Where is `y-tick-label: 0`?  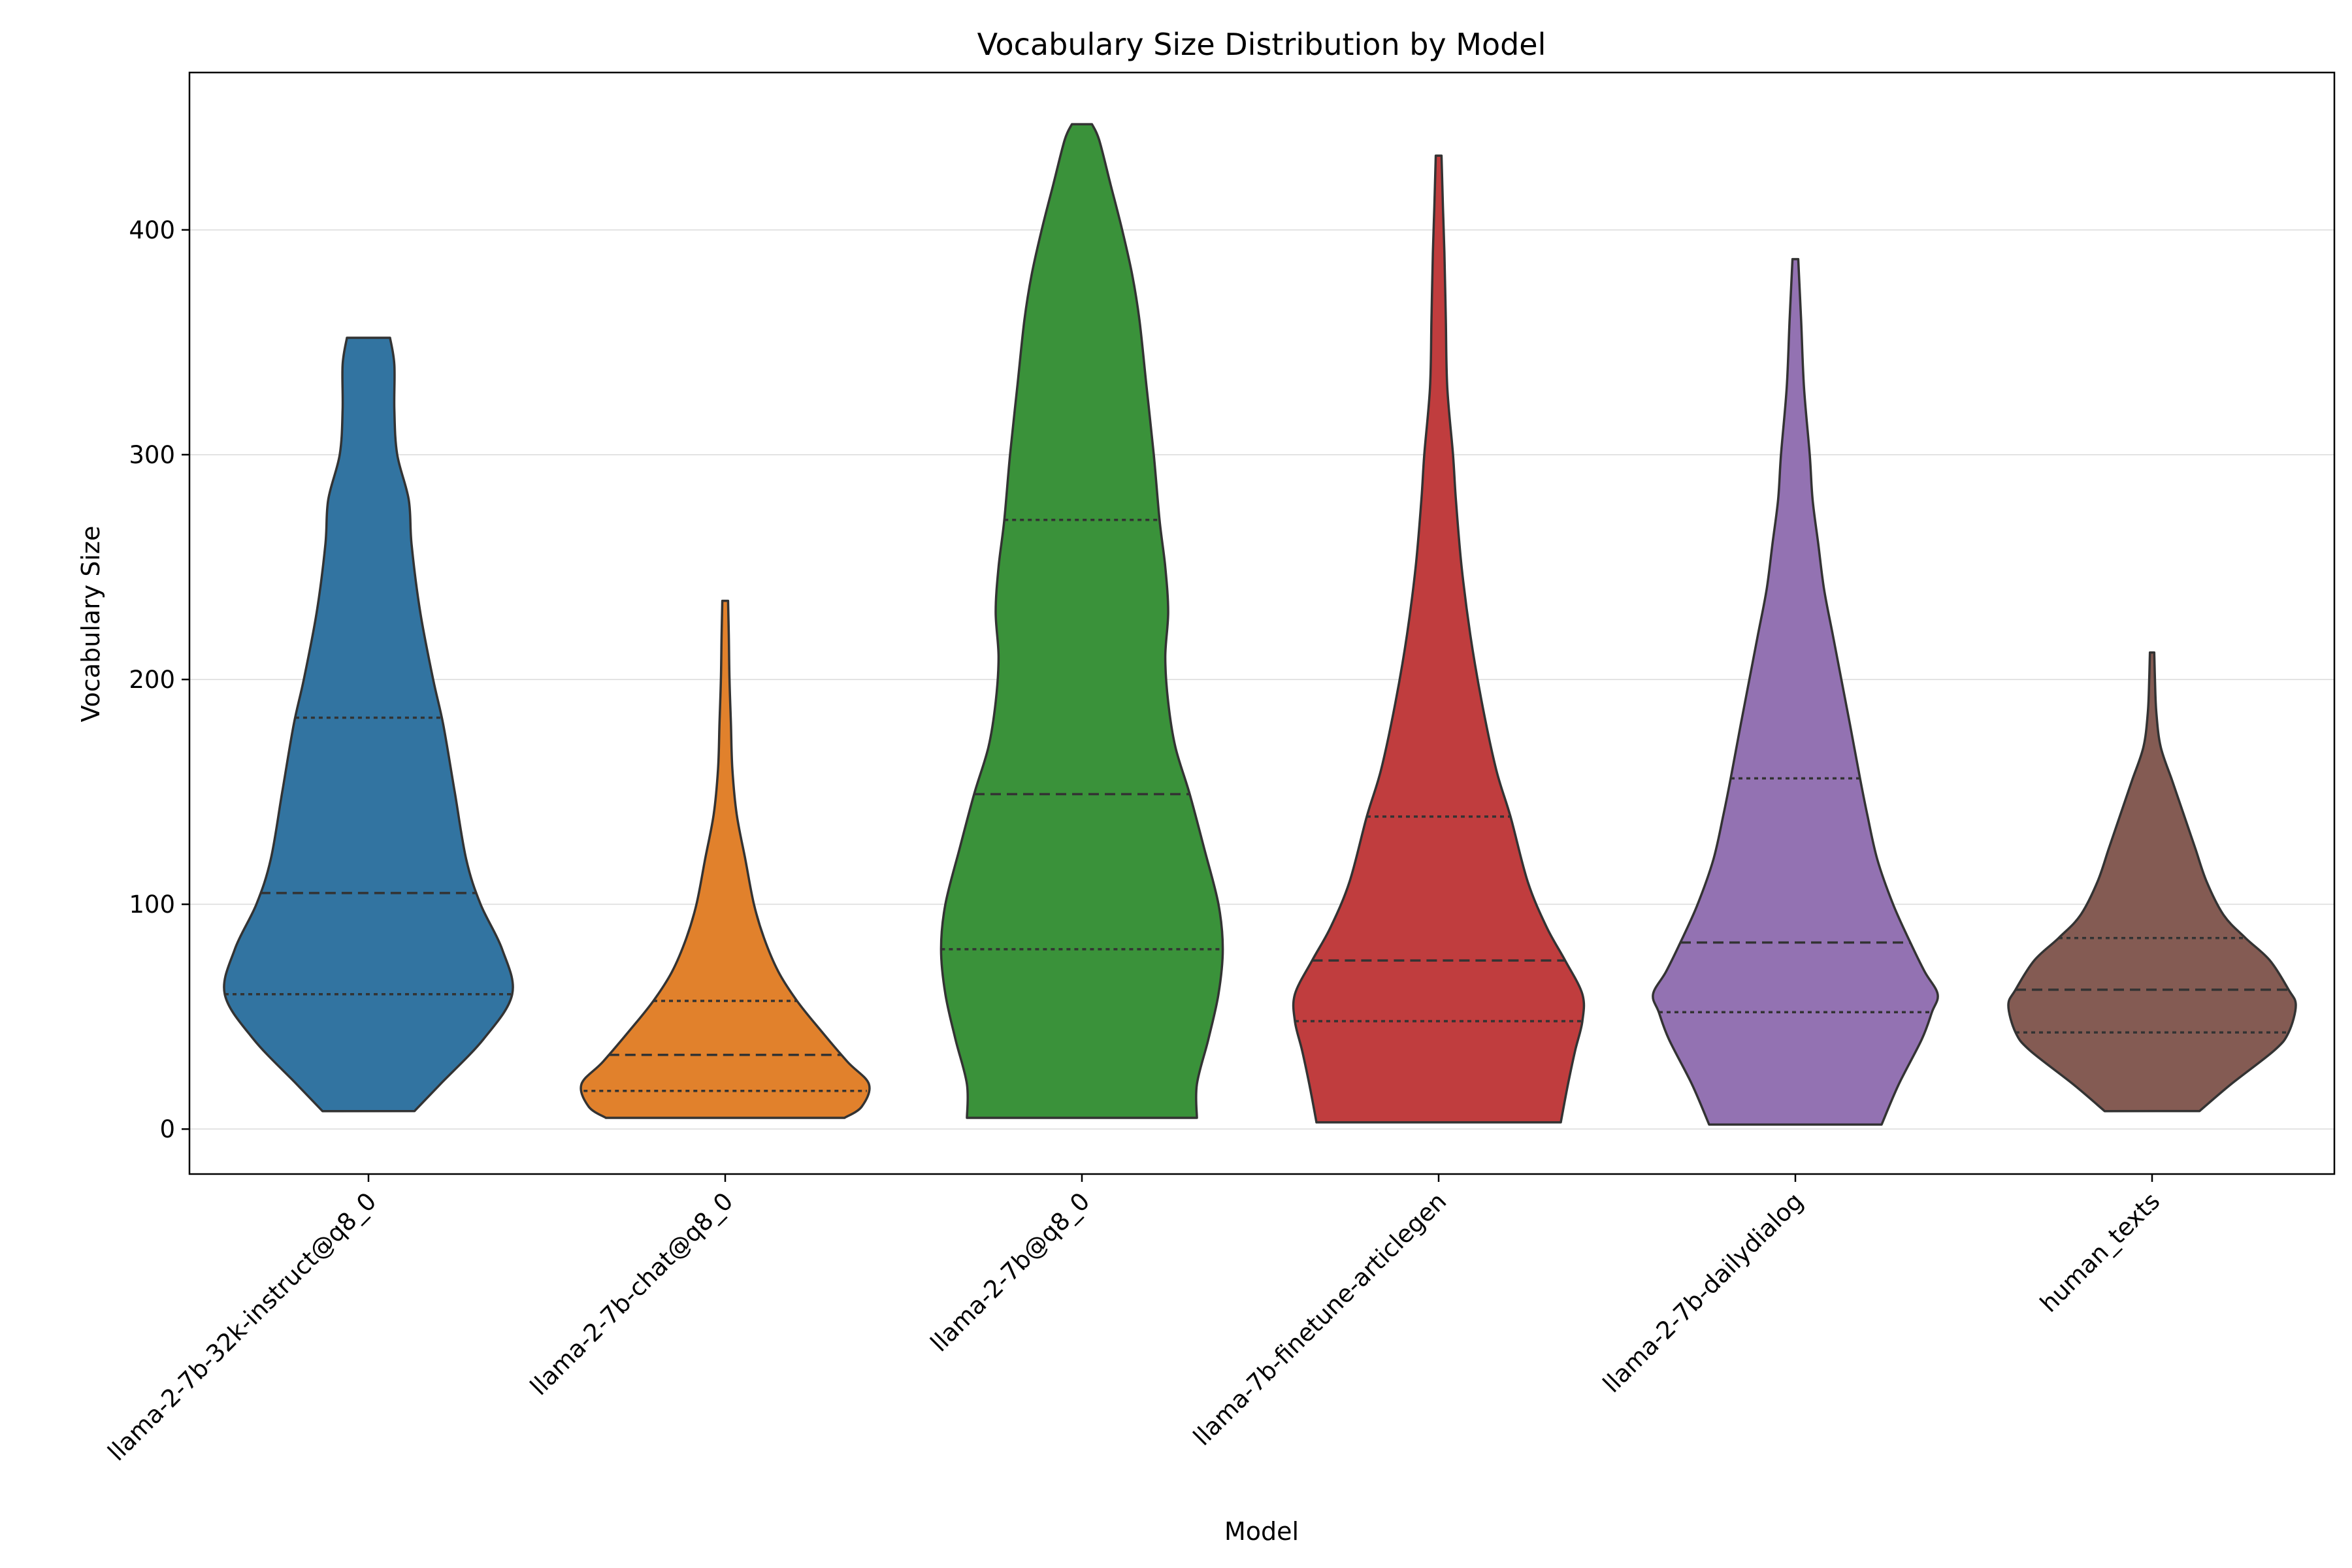 y-tick-label: 0 is located at coordinates (167, 1129).